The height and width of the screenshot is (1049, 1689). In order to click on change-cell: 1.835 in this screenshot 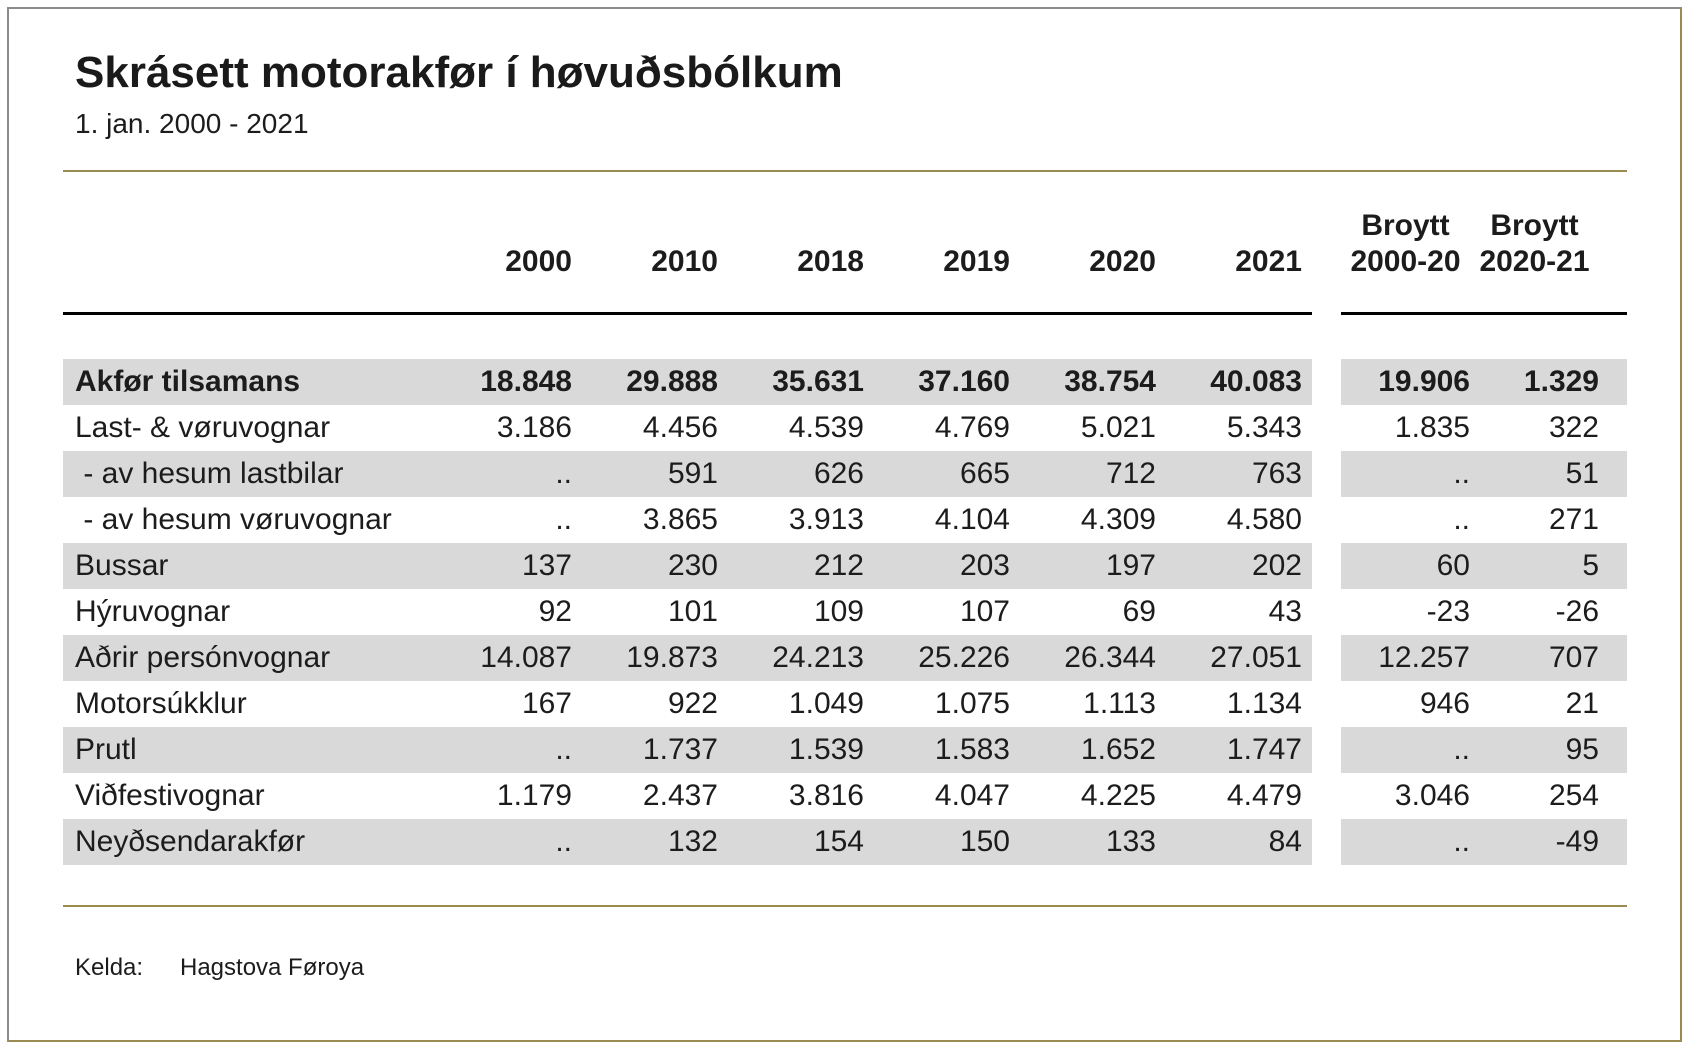, I will do `click(1432, 427)`.